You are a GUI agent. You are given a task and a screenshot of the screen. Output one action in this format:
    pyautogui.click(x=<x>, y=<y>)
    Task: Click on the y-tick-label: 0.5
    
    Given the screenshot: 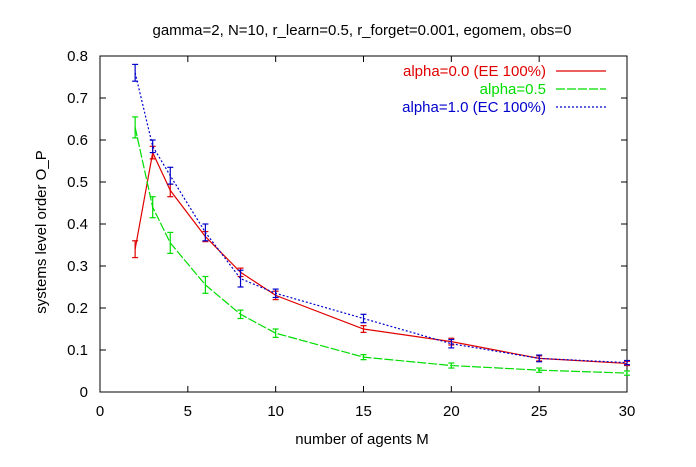 What is the action you would take?
    pyautogui.click(x=77, y=182)
    